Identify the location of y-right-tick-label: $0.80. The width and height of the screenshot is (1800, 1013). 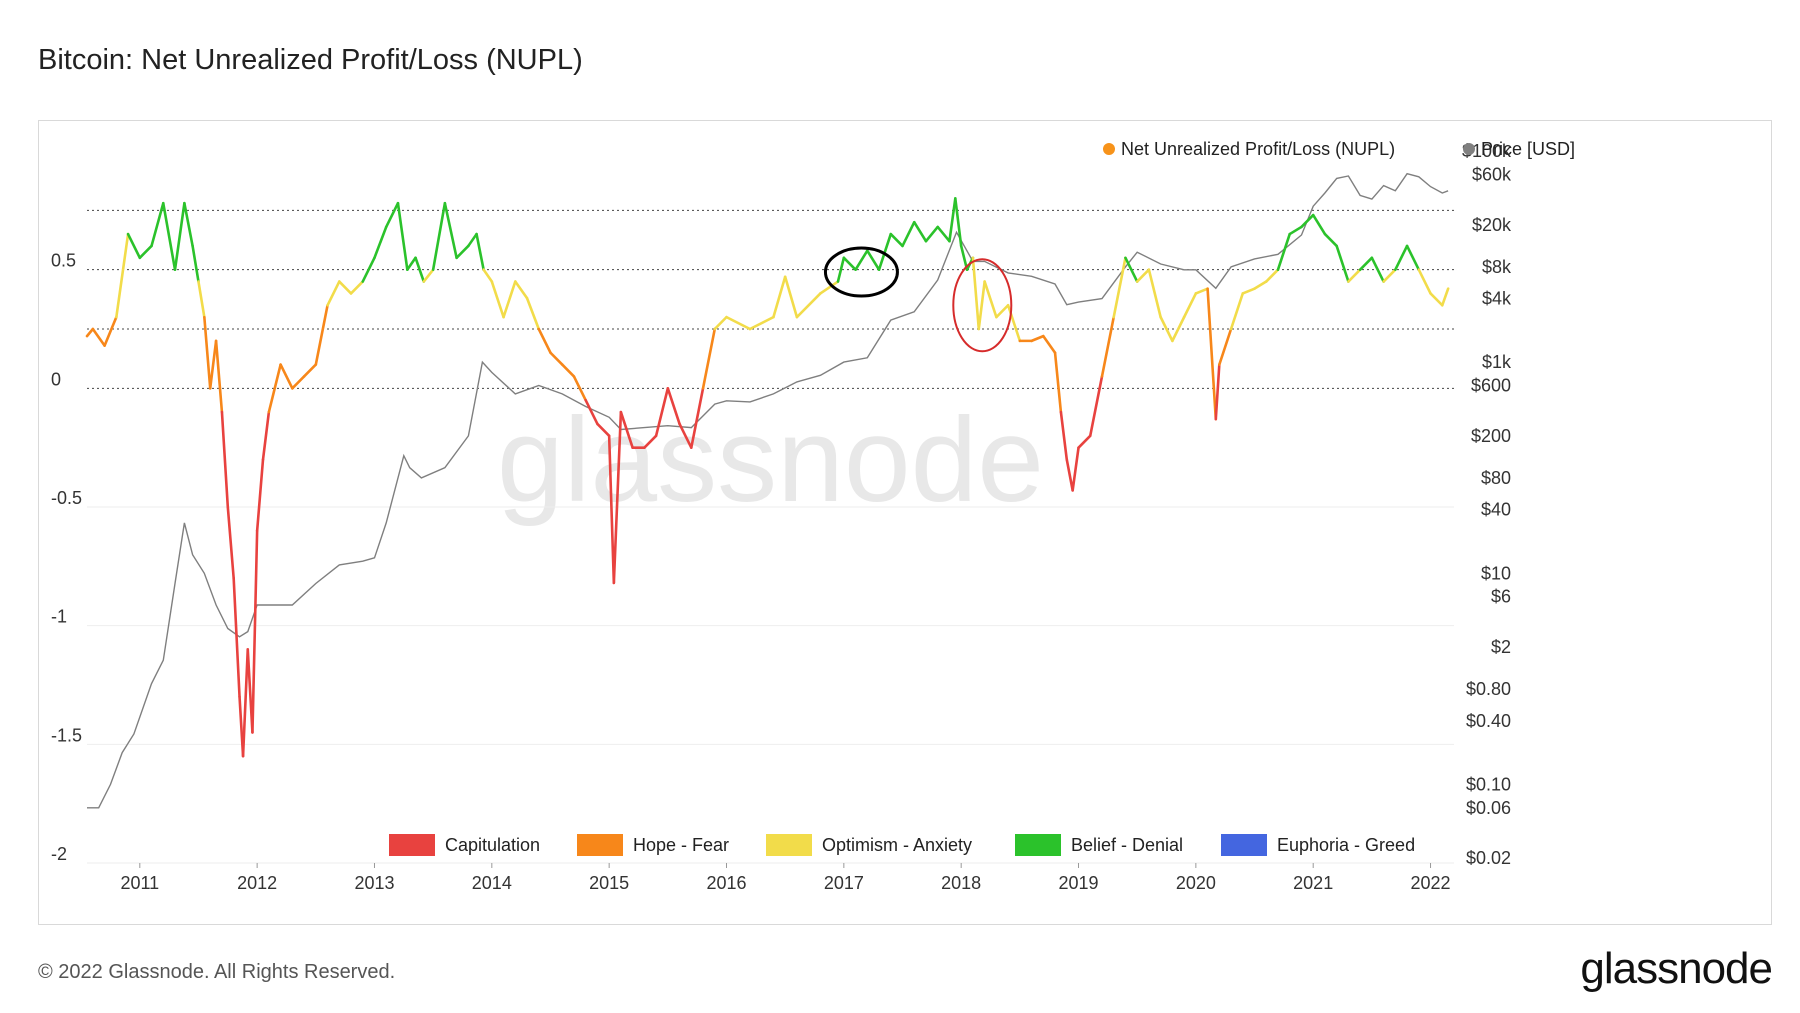
(1488, 689).